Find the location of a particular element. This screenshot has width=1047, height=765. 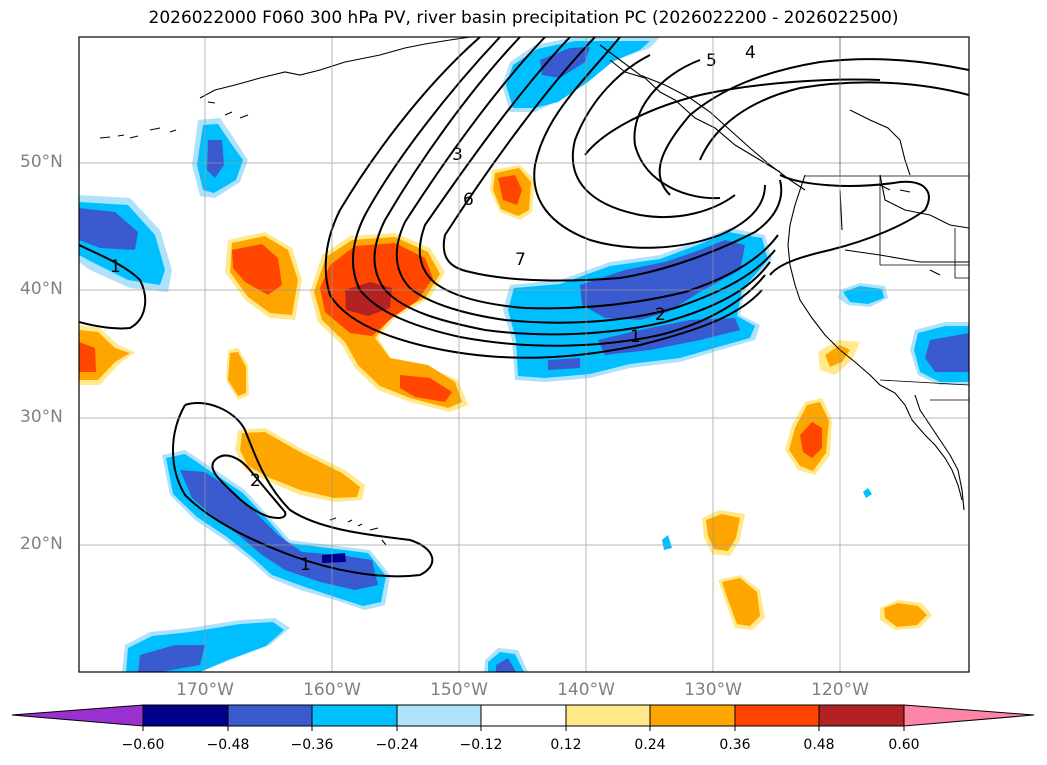

contour-label: 3 is located at coordinates (457, 155).